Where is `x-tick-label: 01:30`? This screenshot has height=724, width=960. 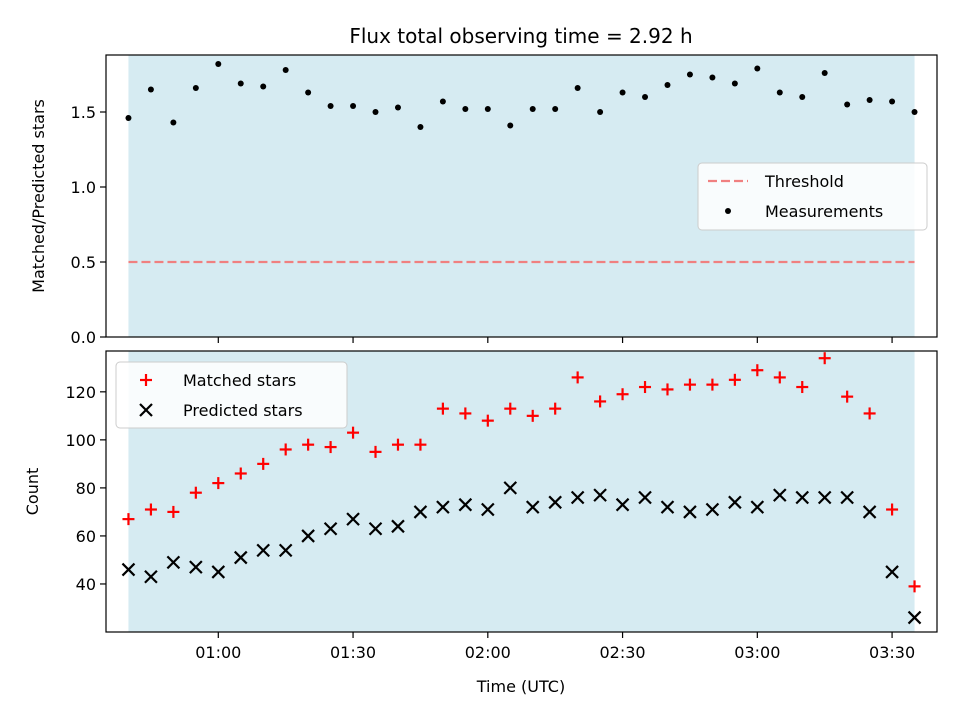
x-tick-label: 01:30 is located at coordinates (353, 652).